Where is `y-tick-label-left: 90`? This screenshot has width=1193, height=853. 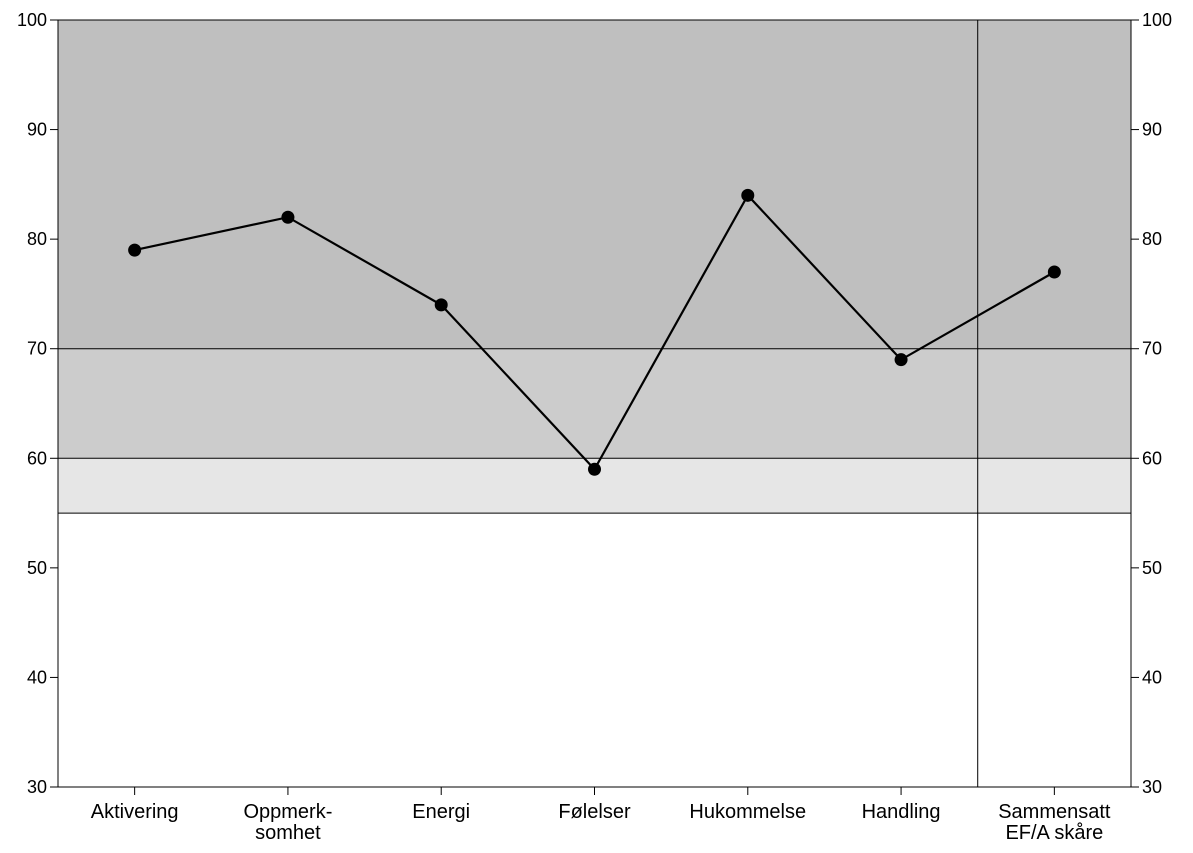 y-tick-label-left: 90 is located at coordinates (37, 130).